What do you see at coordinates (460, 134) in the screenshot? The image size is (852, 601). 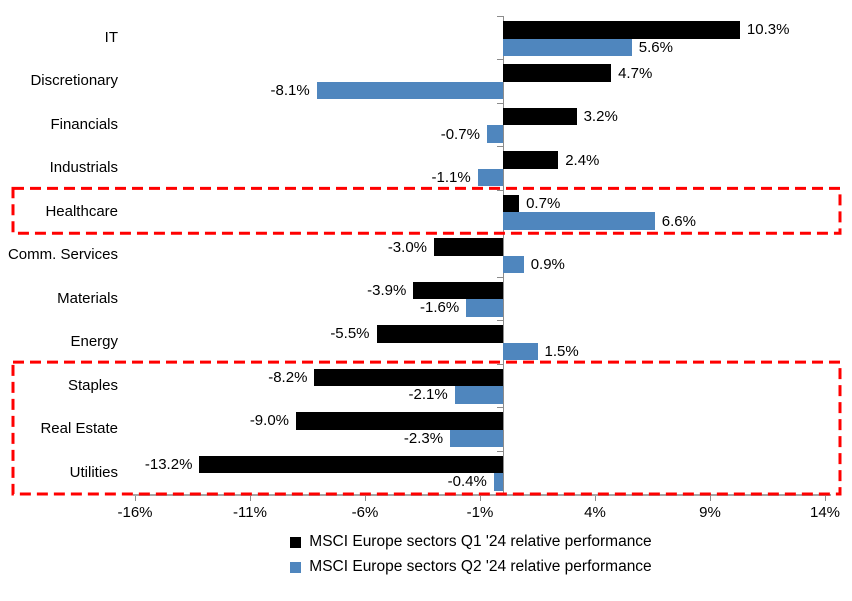 I see `value-label-q2-2: -0.7%` at bounding box center [460, 134].